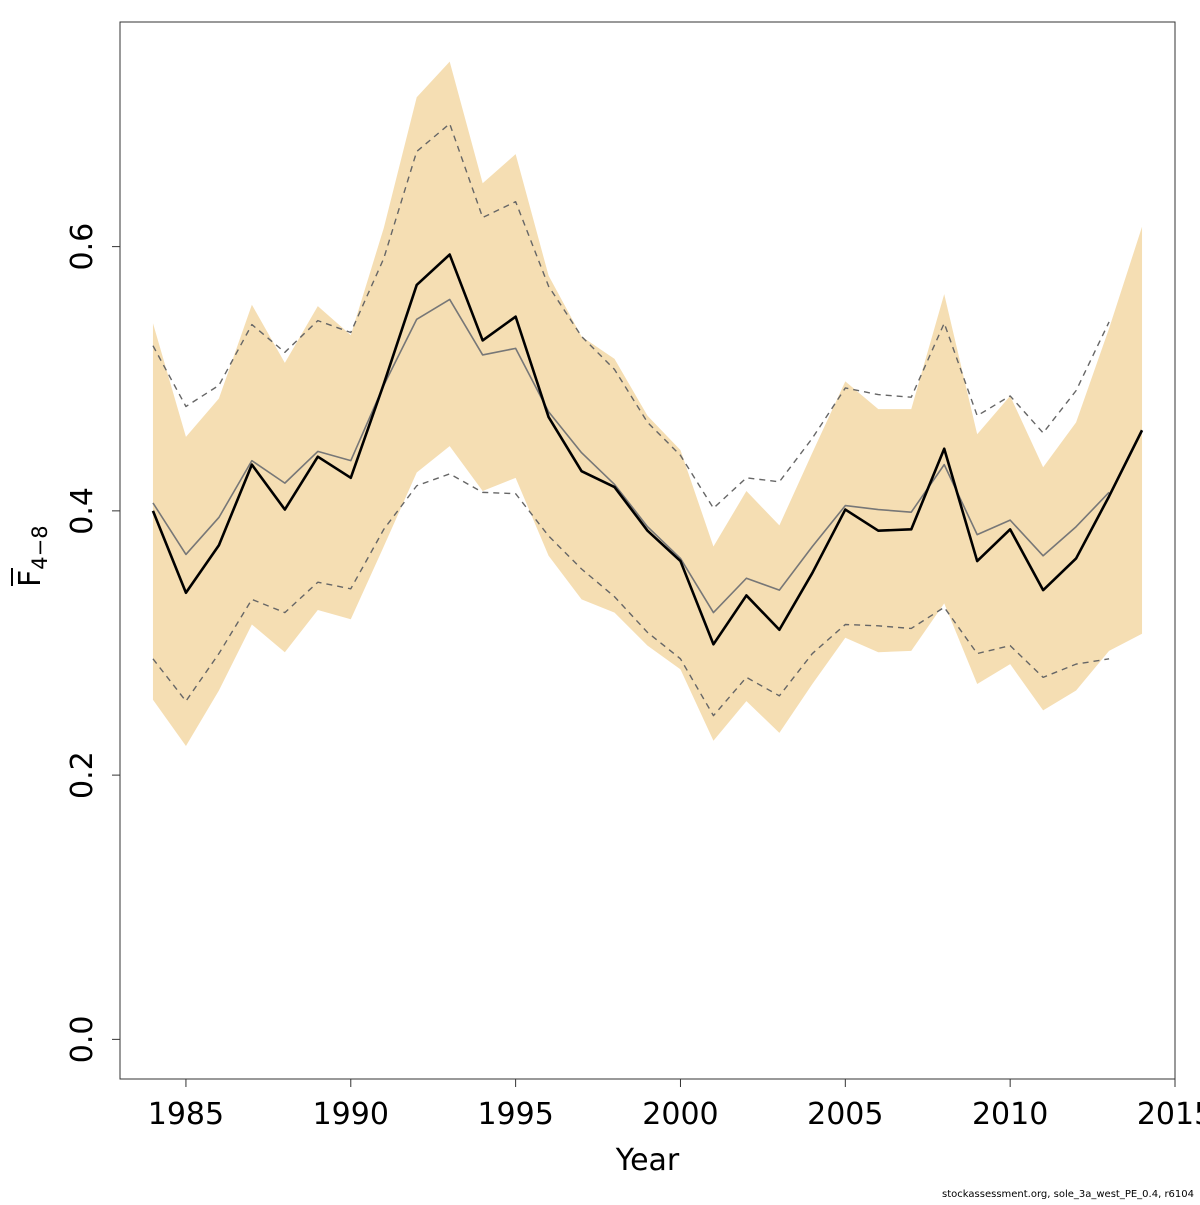 The height and width of the screenshot is (1205, 1200). I want to click on x-tick-label: 2015, so click(1168, 1114).